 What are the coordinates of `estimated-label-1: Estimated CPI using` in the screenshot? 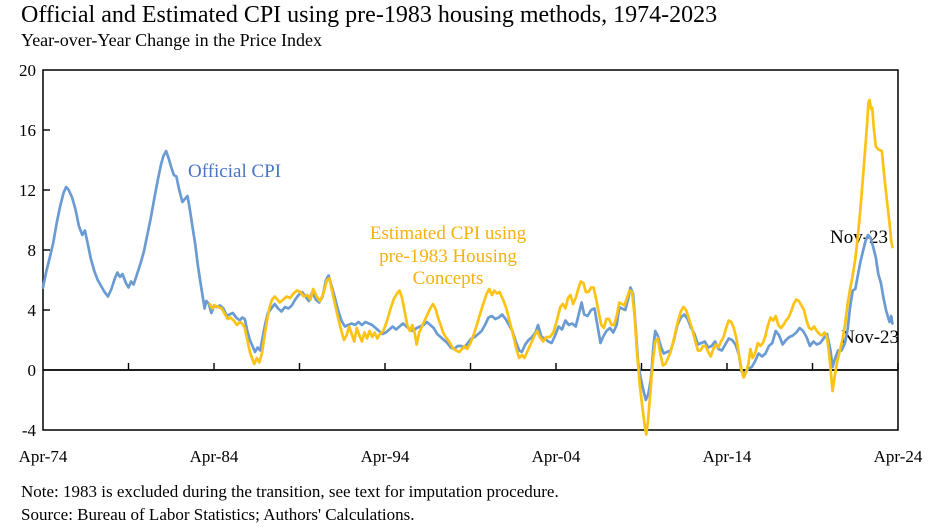 It's located at (448, 233).